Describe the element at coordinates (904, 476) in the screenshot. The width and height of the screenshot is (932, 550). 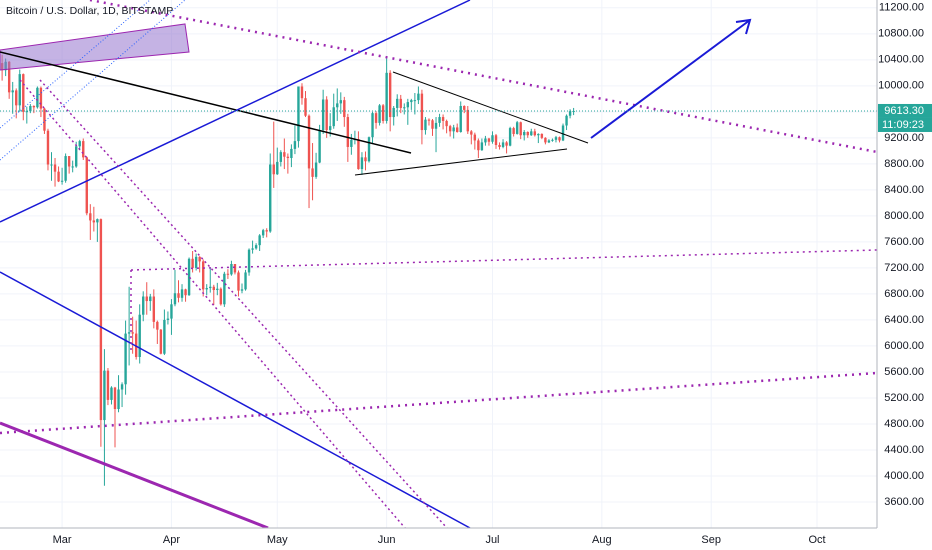
I see `y-tick-label: 4000.00` at that location.